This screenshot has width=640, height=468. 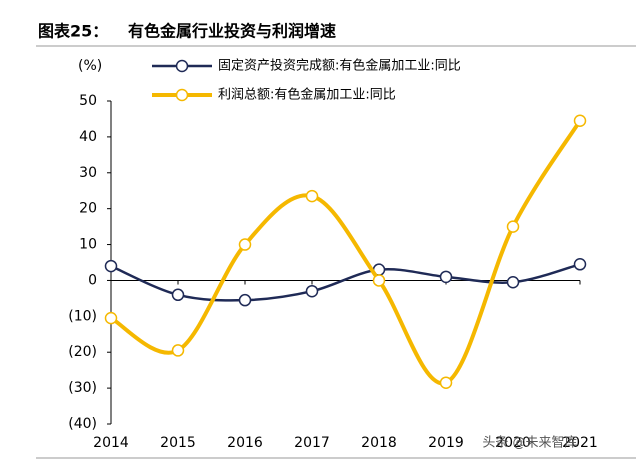 I want to click on watermark: 头条 @未来智库, so click(x=529, y=443).